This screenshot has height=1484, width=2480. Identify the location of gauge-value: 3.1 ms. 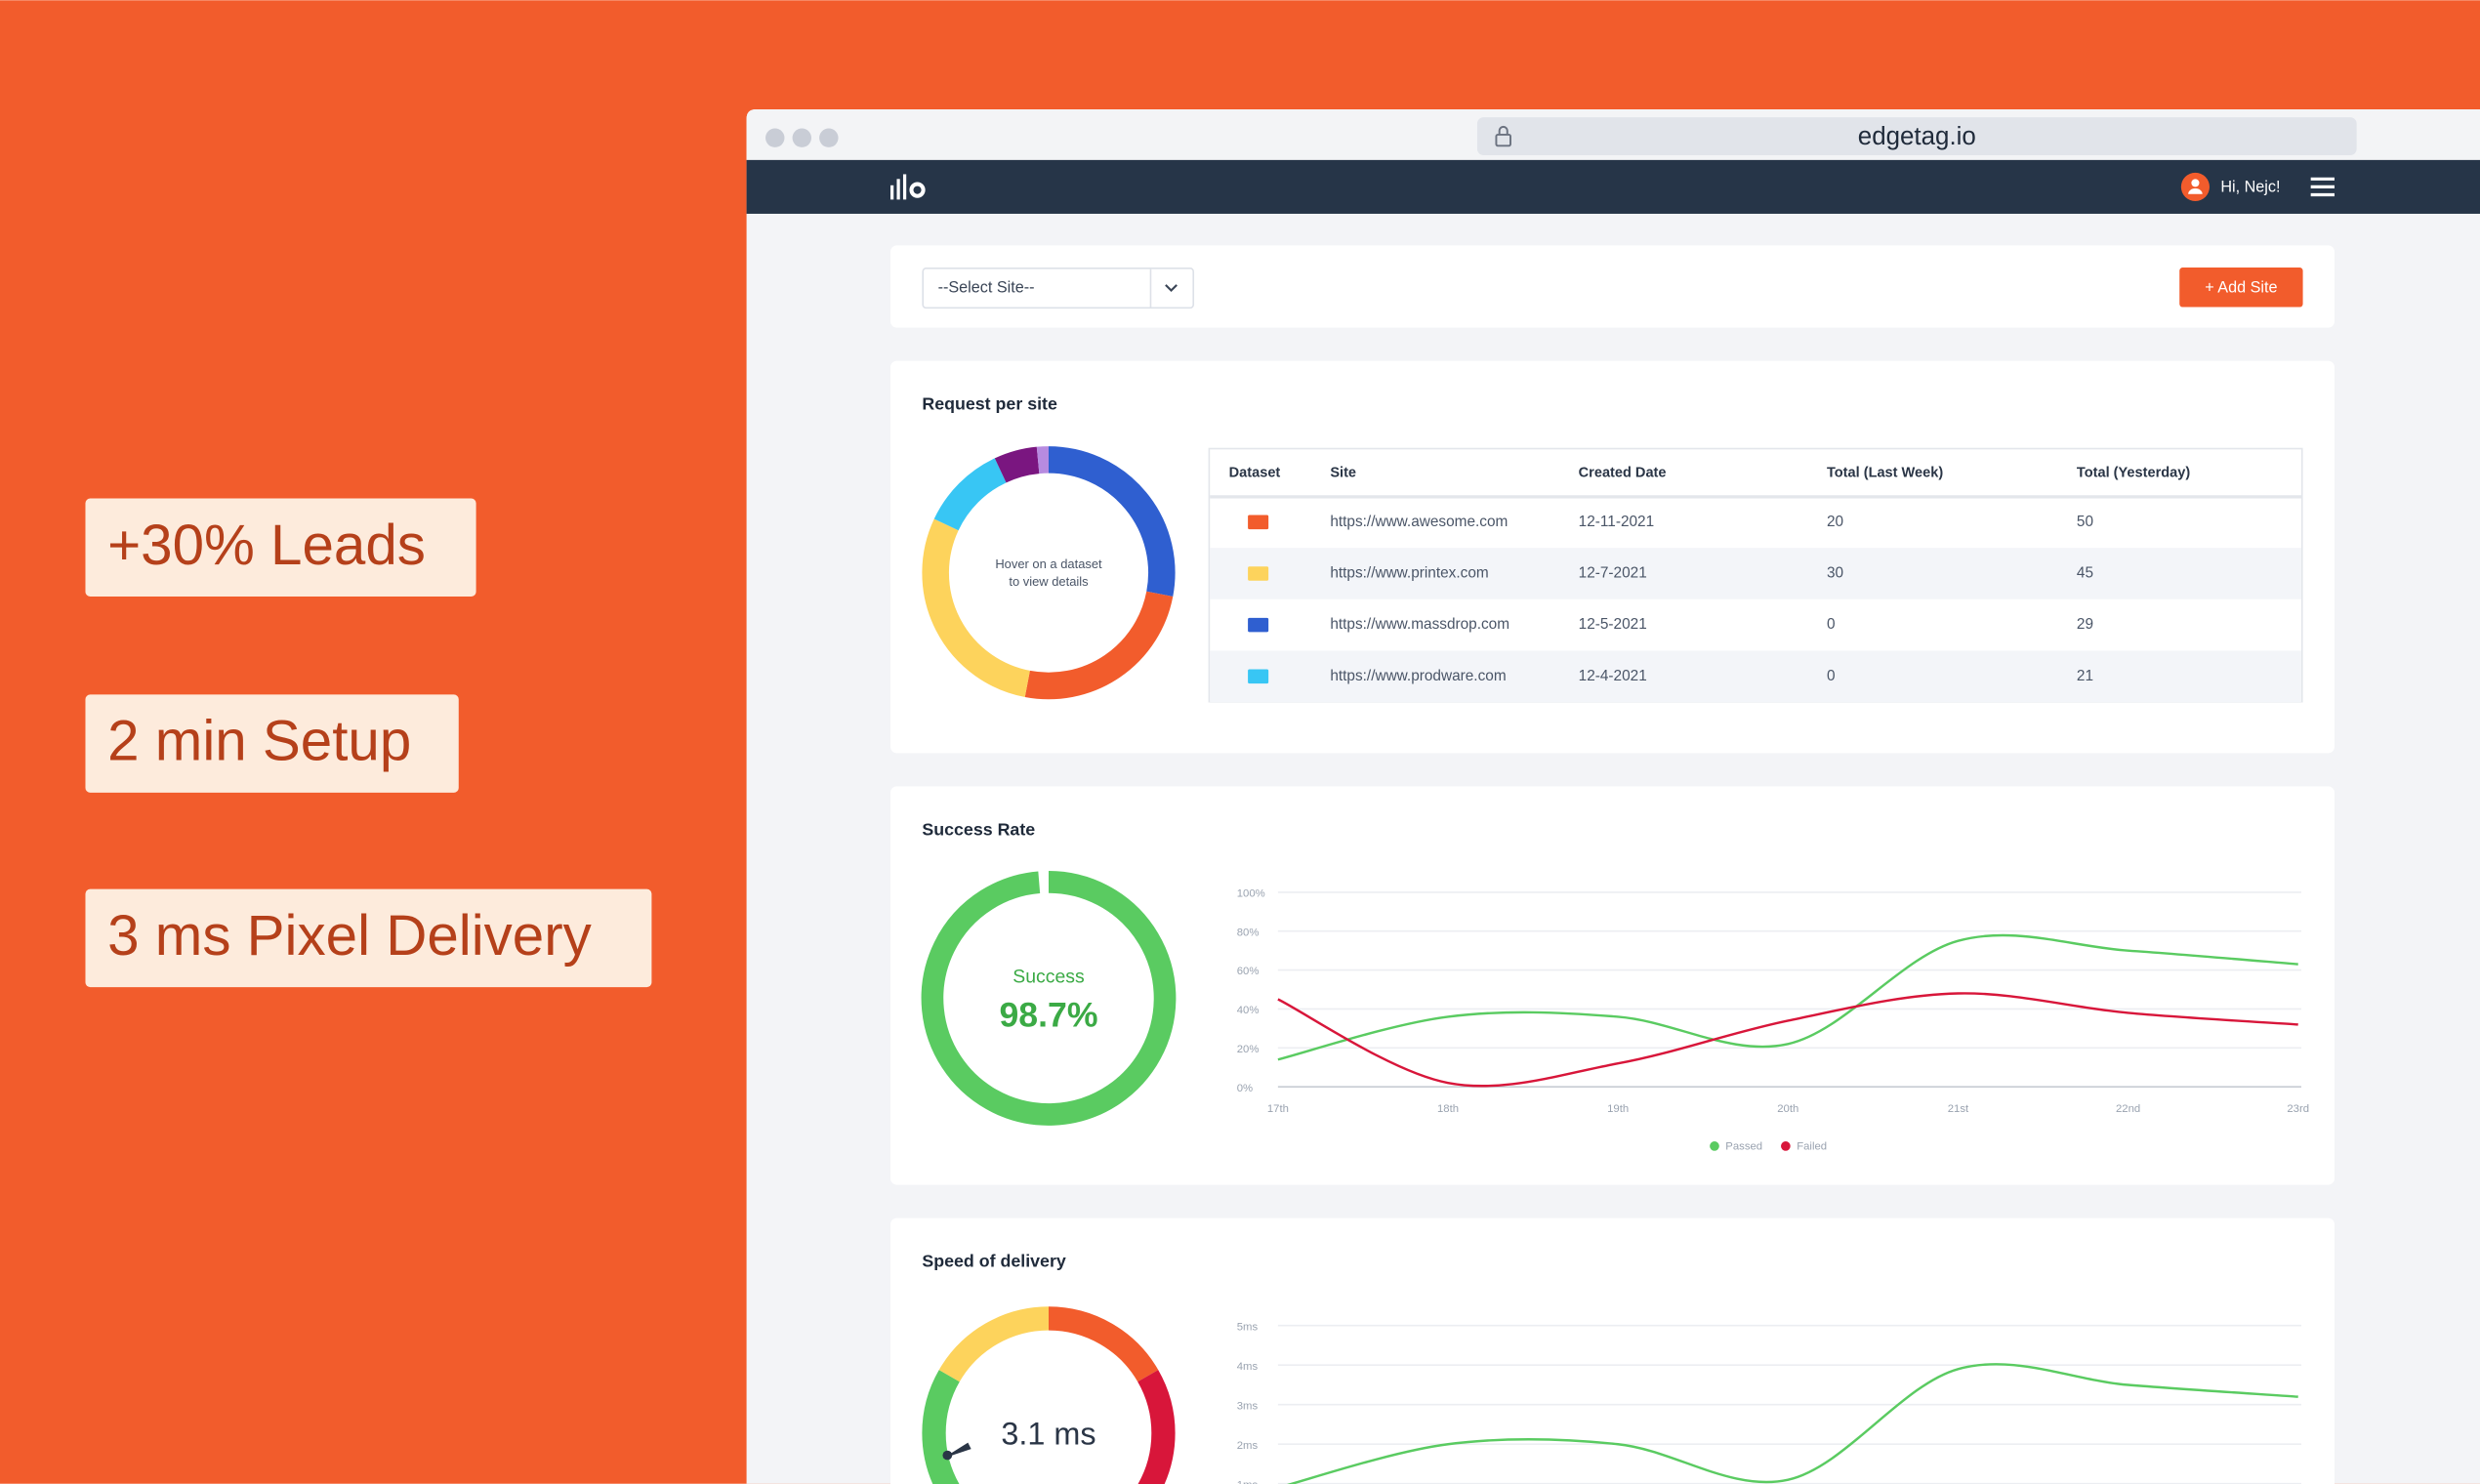
(1048, 1435).